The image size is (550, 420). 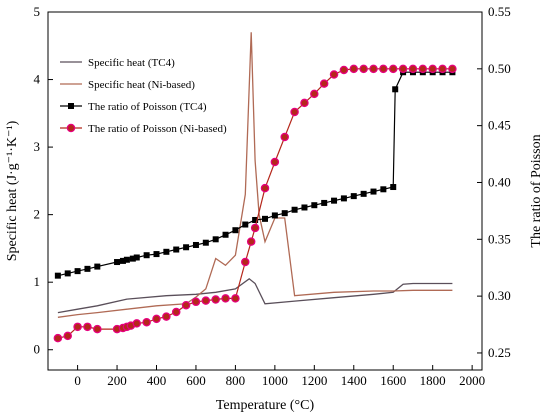 I want to click on x-tick-label: 1000, so click(x=275, y=380).